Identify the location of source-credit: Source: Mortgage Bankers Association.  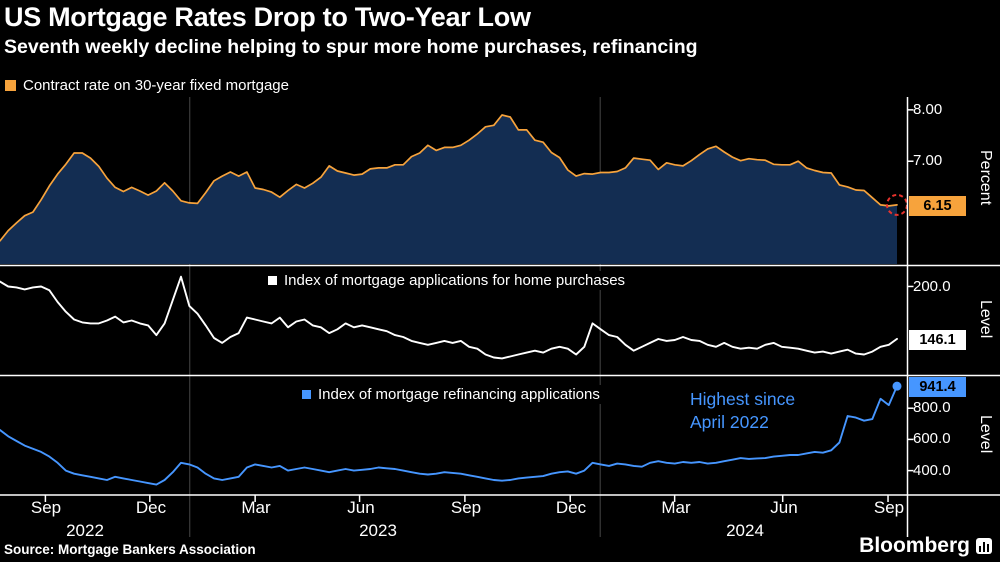
(130, 549).